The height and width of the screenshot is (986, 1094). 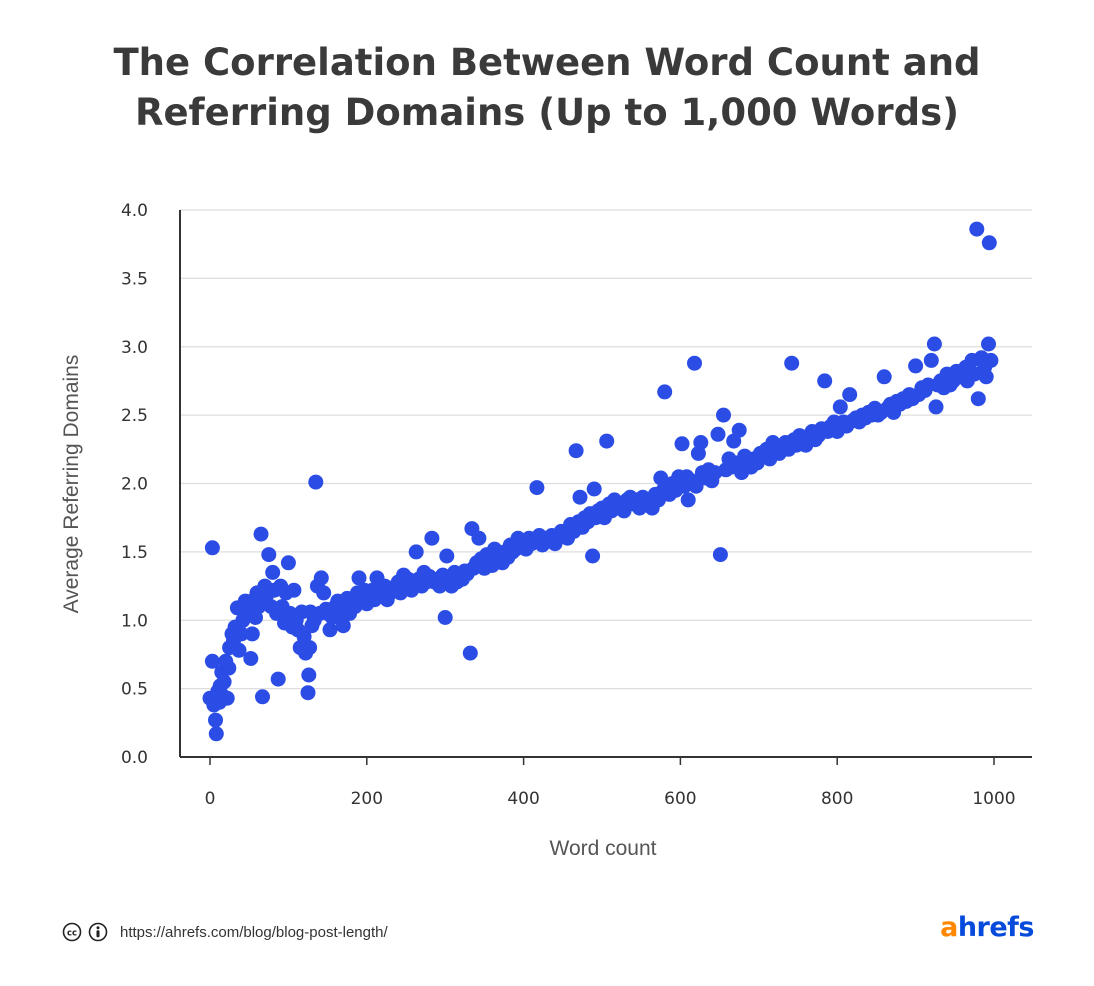 What do you see at coordinates (949, 927) in the screenshot?
I see `logo-first-letter: a` at bounding box center [949, 927].